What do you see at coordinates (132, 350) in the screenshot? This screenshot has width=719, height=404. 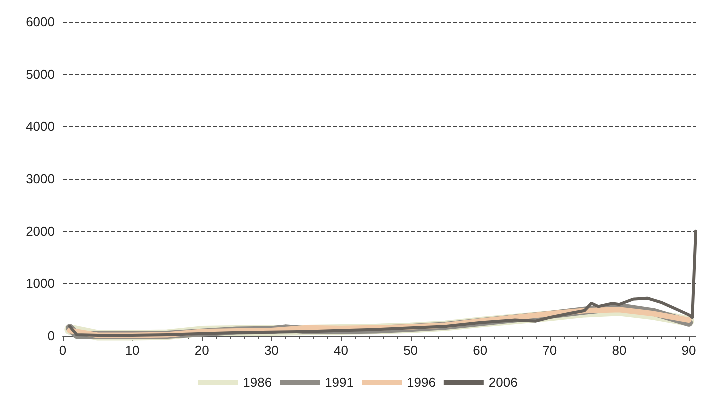 I see `x-tick-label: 10` at bounding box center [132, 350].